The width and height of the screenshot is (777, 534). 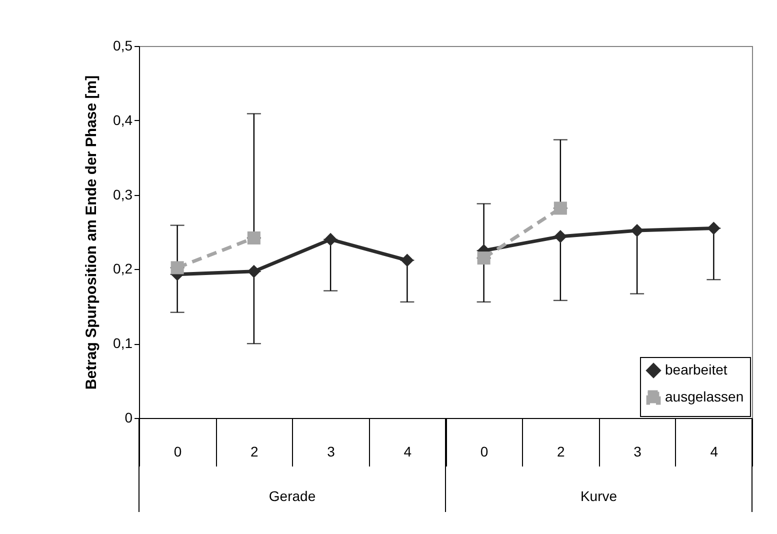 I want to click on y-tick-label: 0,5, so click(x=123, y=46).